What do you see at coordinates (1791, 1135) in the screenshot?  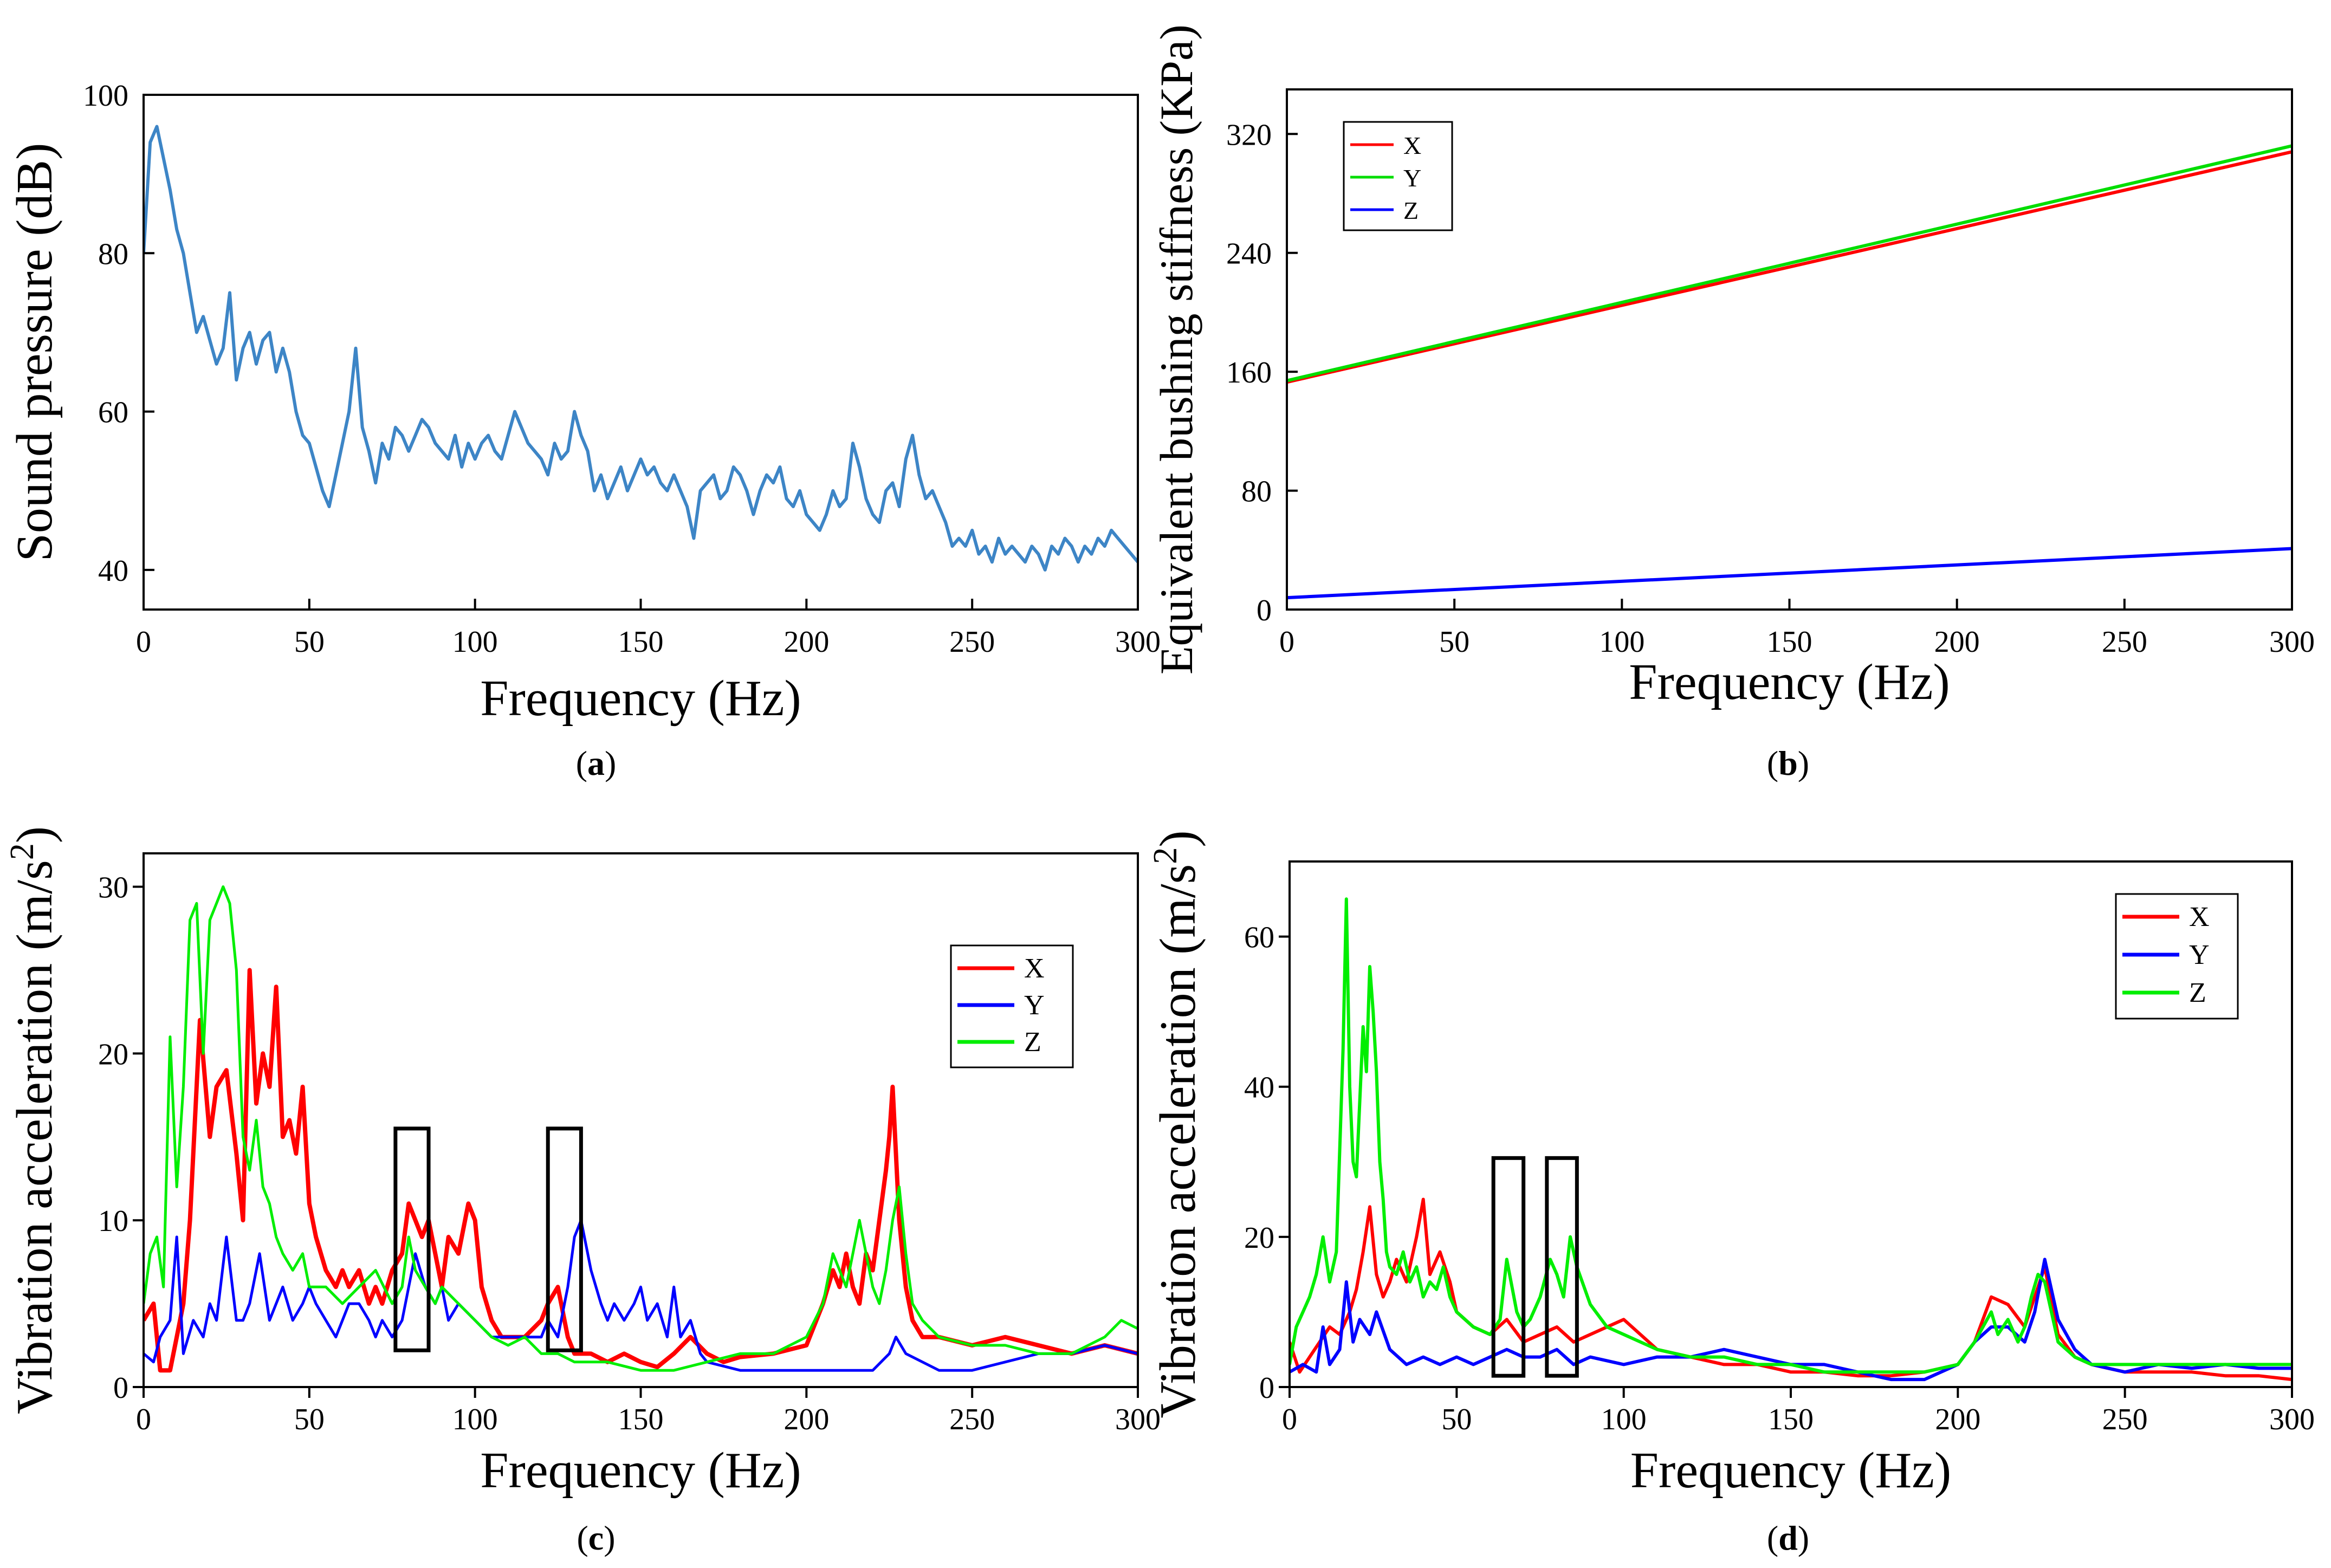 I see `series-line-d-z` at bounding box center [1791, 1135].